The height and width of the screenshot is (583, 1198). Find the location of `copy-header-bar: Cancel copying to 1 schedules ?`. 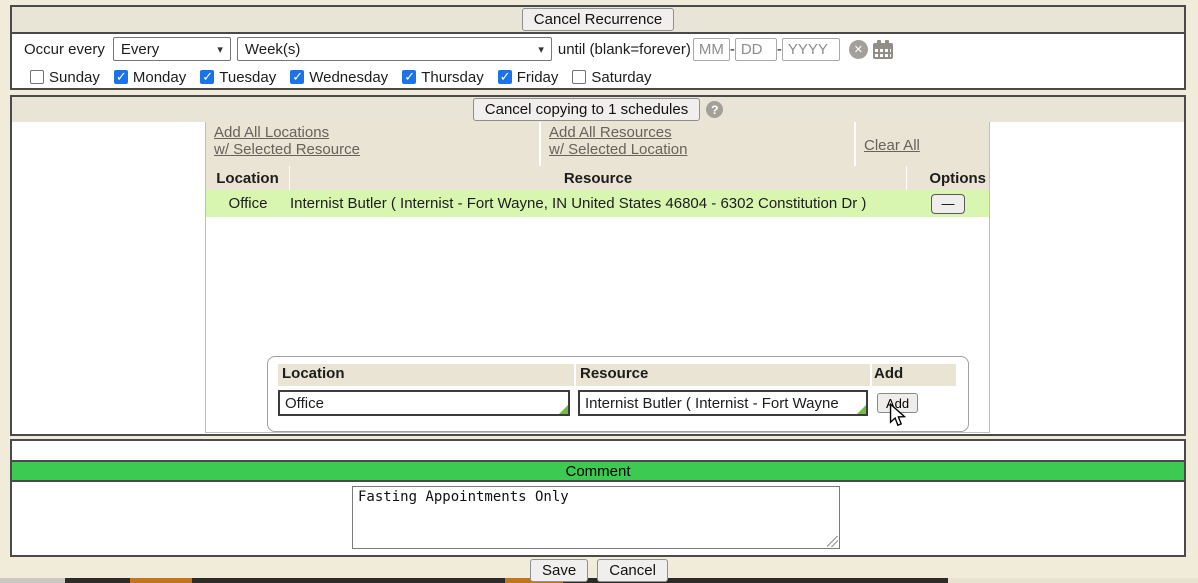

copy-header-bar: Cancel copying to 1 schedules ? is located at coordinates (598, 109).